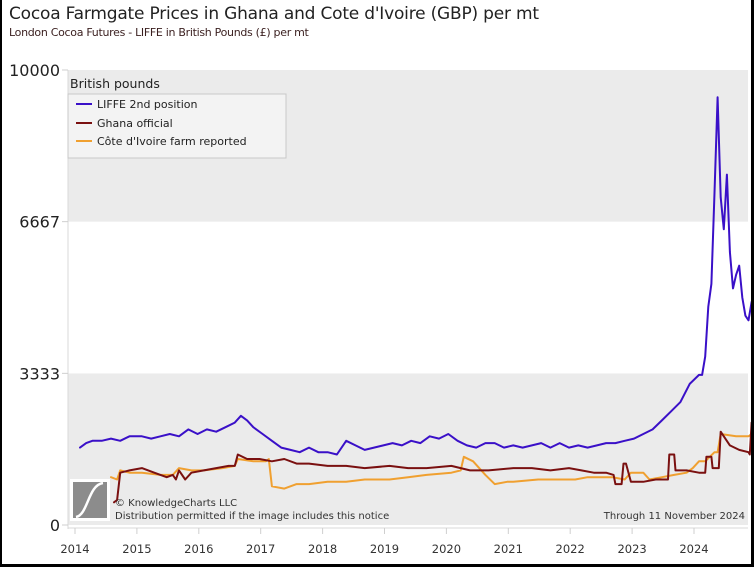 Image resolution: width=754 pixels, height=567 pixels. Describe the element at coordinates (34, 70) in the screenshot. I see `y-tick-label: 10000` at that location.